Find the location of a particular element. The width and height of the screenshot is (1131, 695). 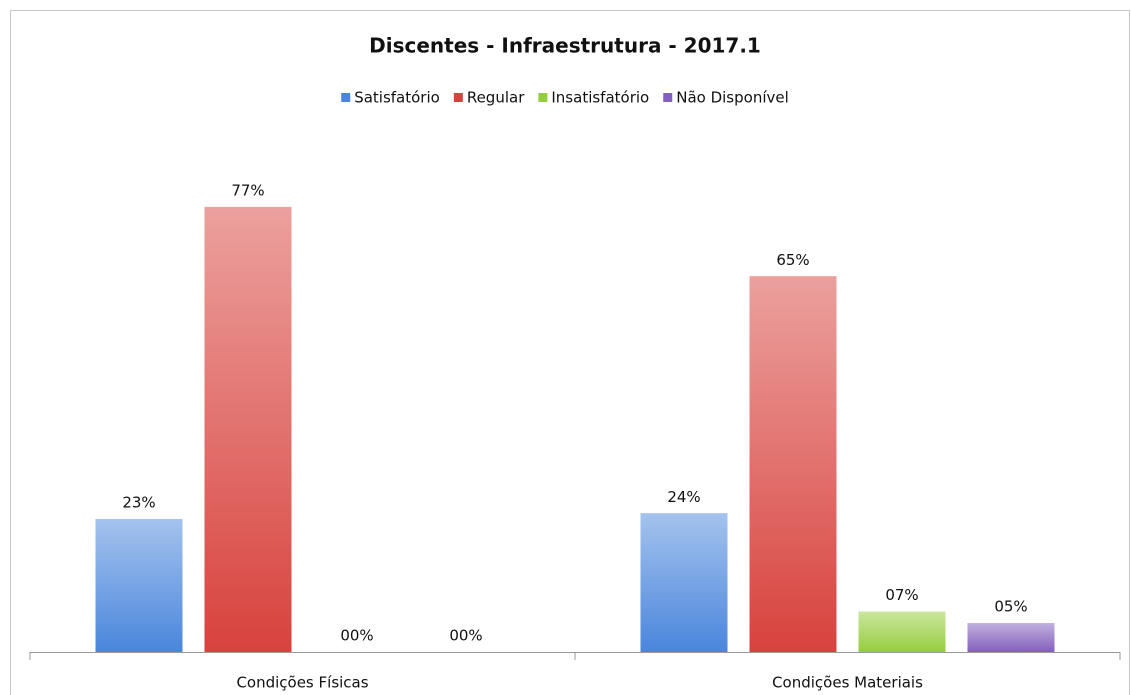

data-label: 07% is located at coordinates (901, 595).